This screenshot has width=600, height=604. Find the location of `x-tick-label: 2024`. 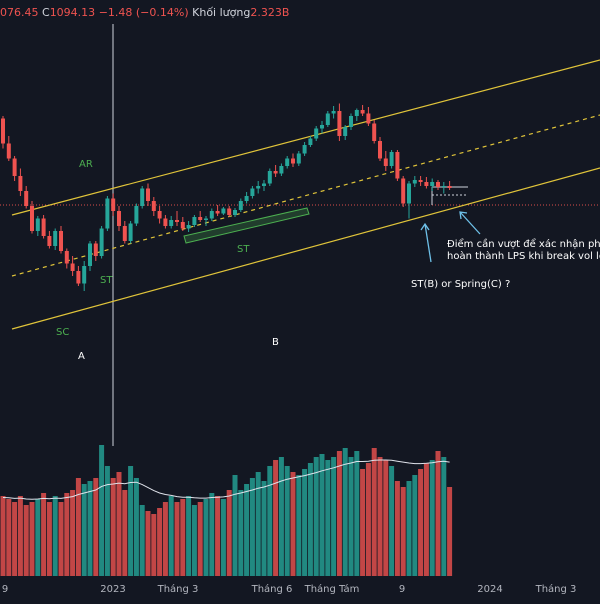

x-tick-label: 2024 is located at coordinates (489, 589).